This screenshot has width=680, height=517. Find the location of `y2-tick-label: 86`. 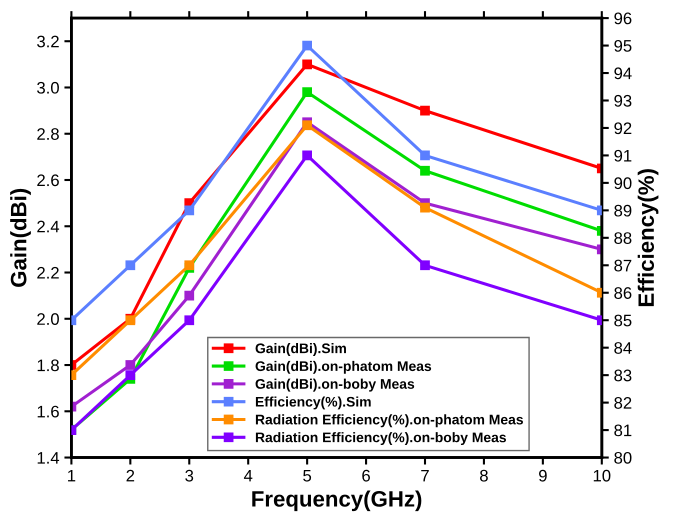

y2-tick-label: 86 is located at coordinates (623, 293).